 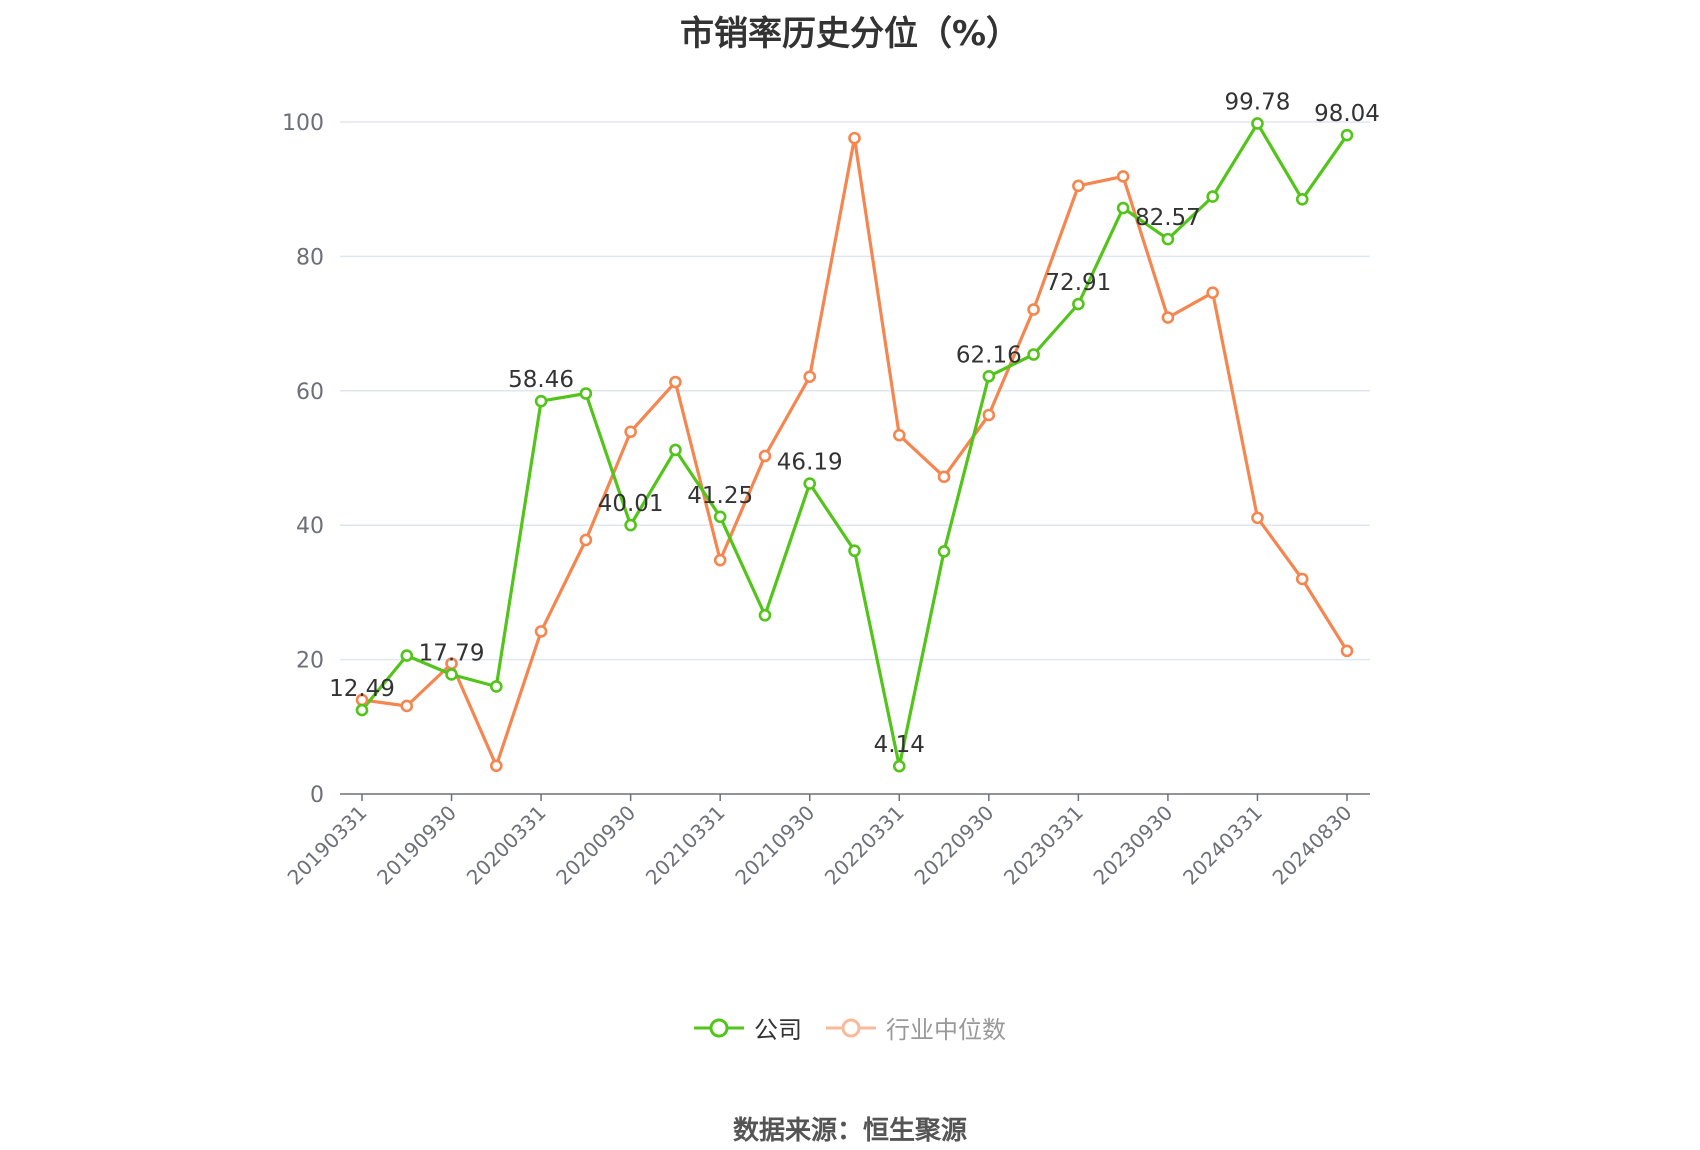 I want to click on data-label: 98.04, so click(x=1347, y=114).